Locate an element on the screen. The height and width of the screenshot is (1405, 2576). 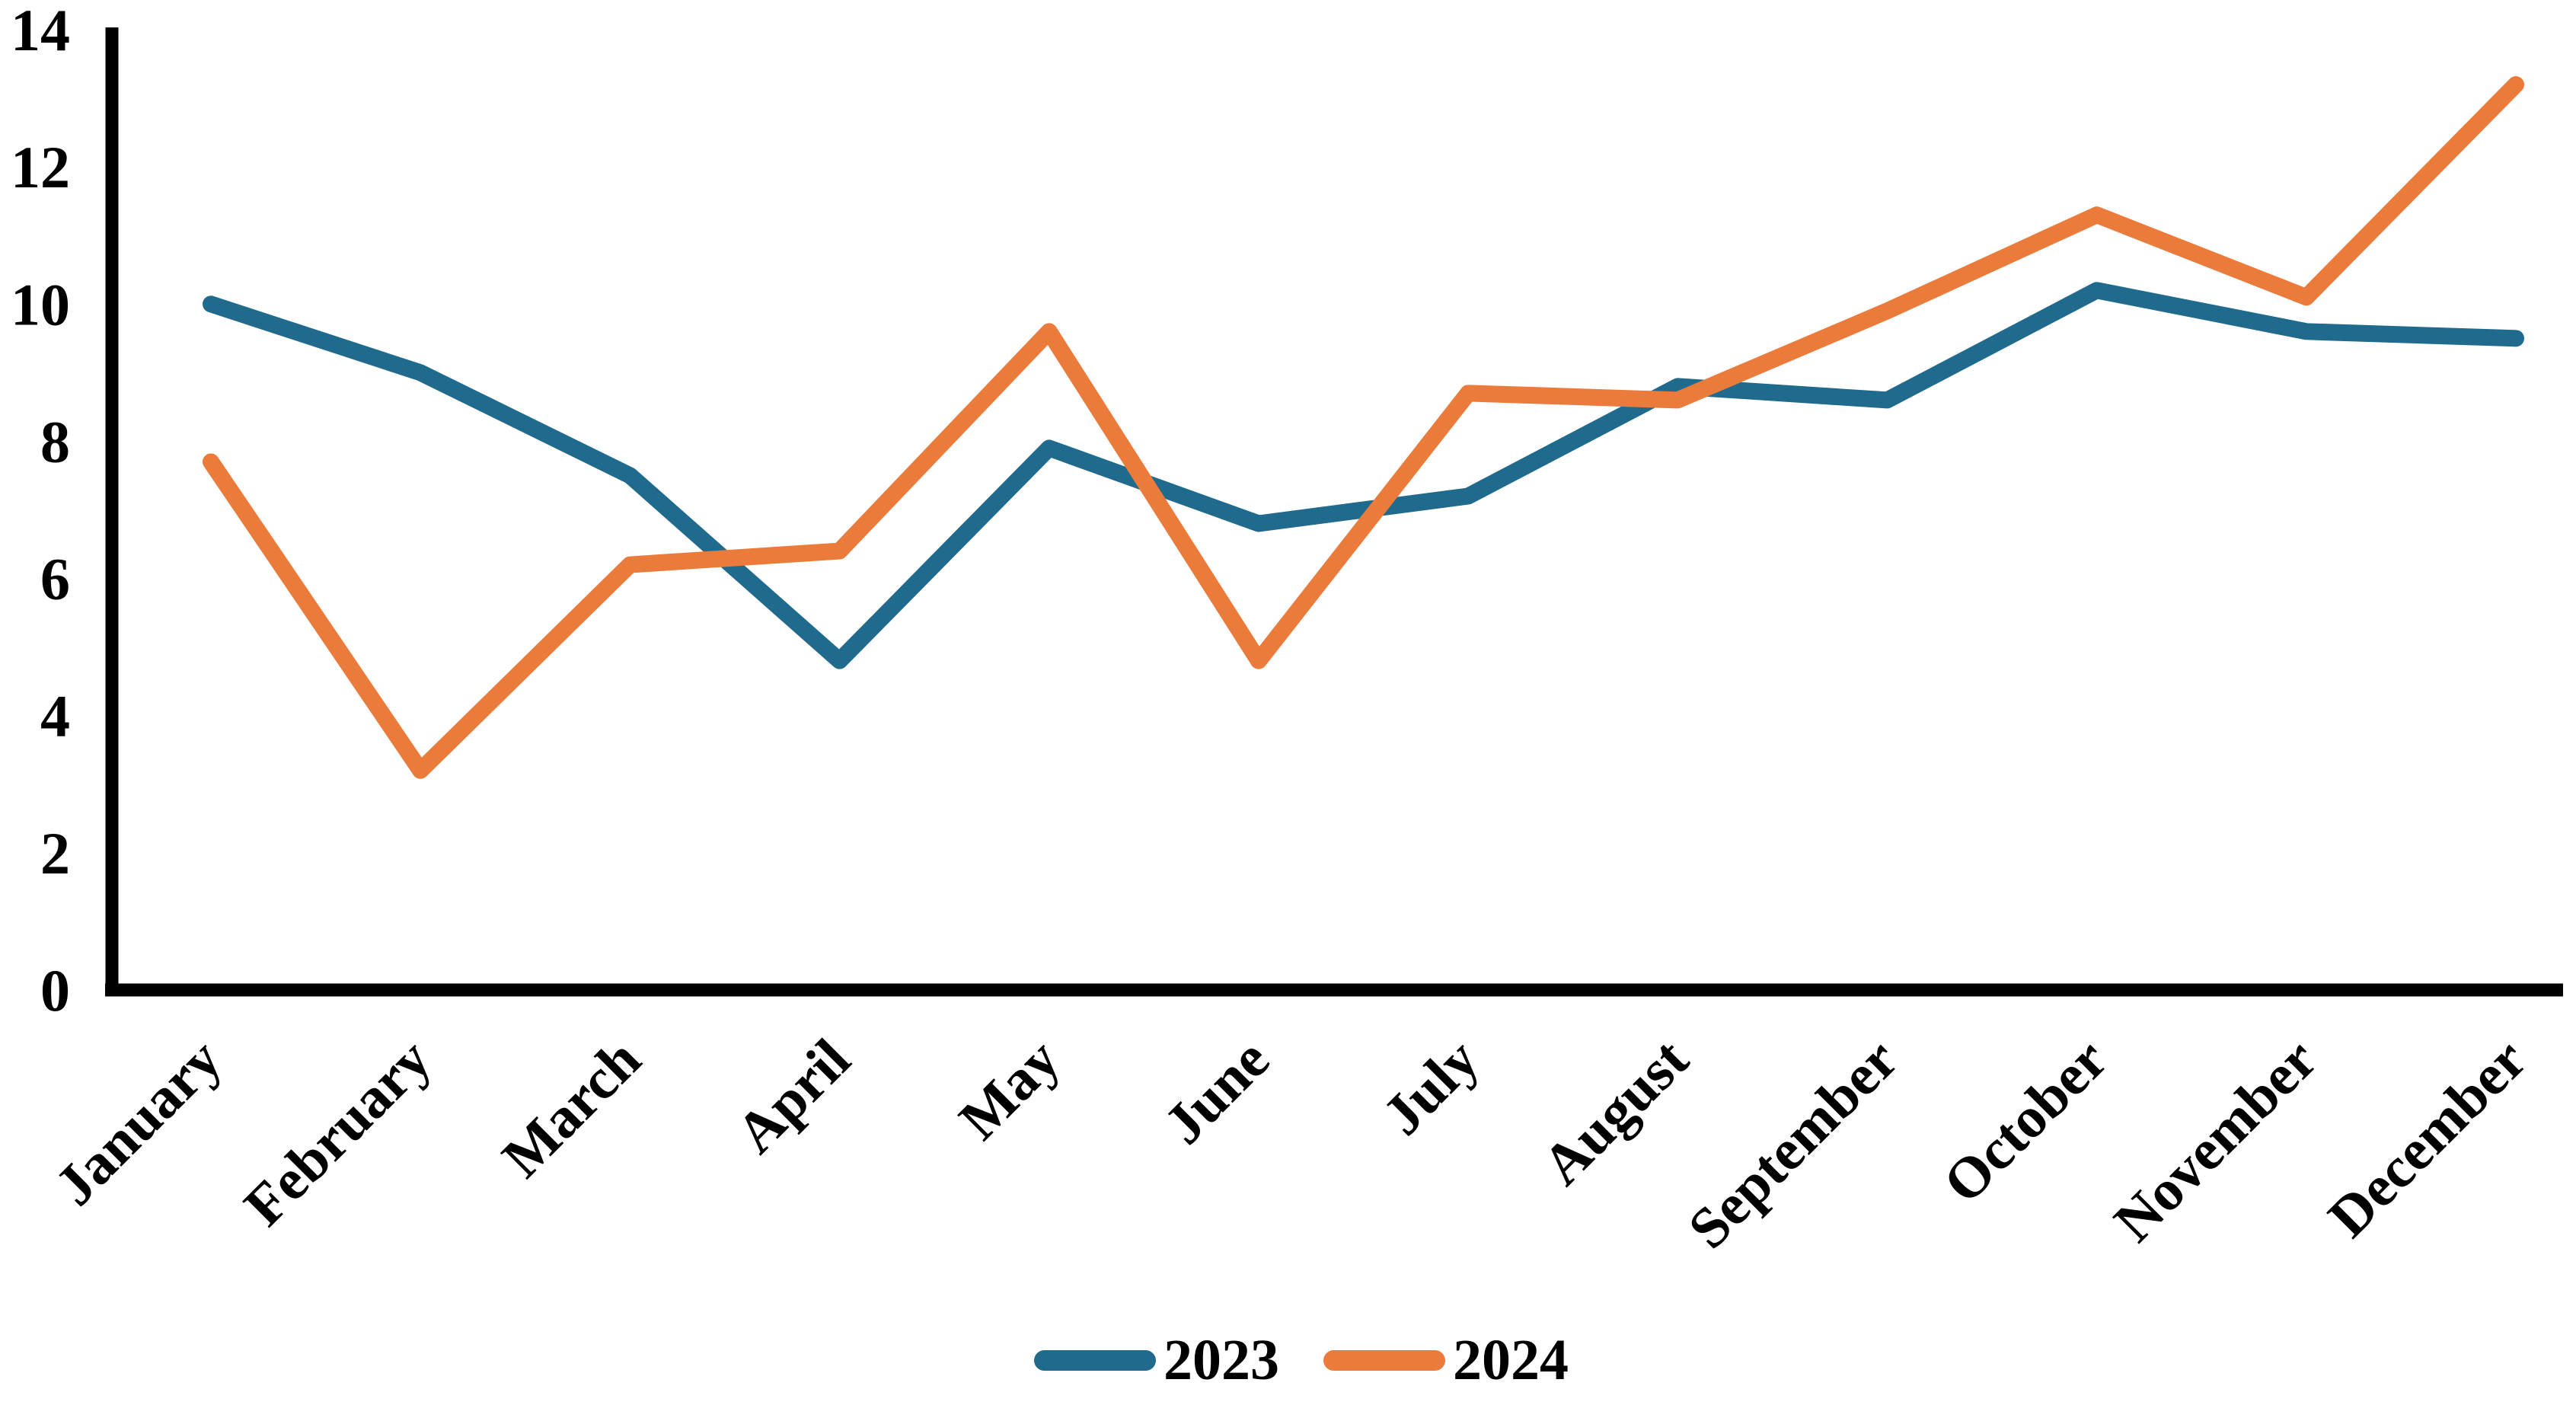
legend-swatch-2024 is located at coordinates (1384, 1360).